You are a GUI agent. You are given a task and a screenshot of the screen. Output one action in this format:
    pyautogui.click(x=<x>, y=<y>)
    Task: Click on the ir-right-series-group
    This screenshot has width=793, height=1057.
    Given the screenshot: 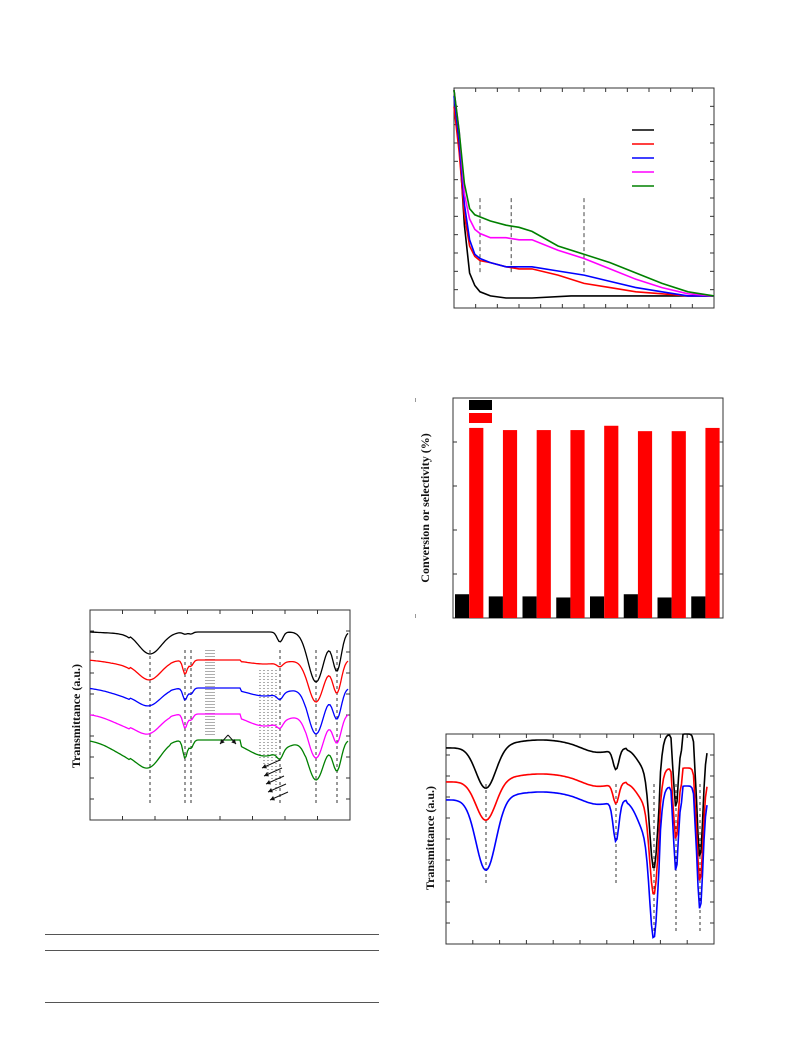 What is the action you would take?
    pyautogui.click(x=577, y=836)
    